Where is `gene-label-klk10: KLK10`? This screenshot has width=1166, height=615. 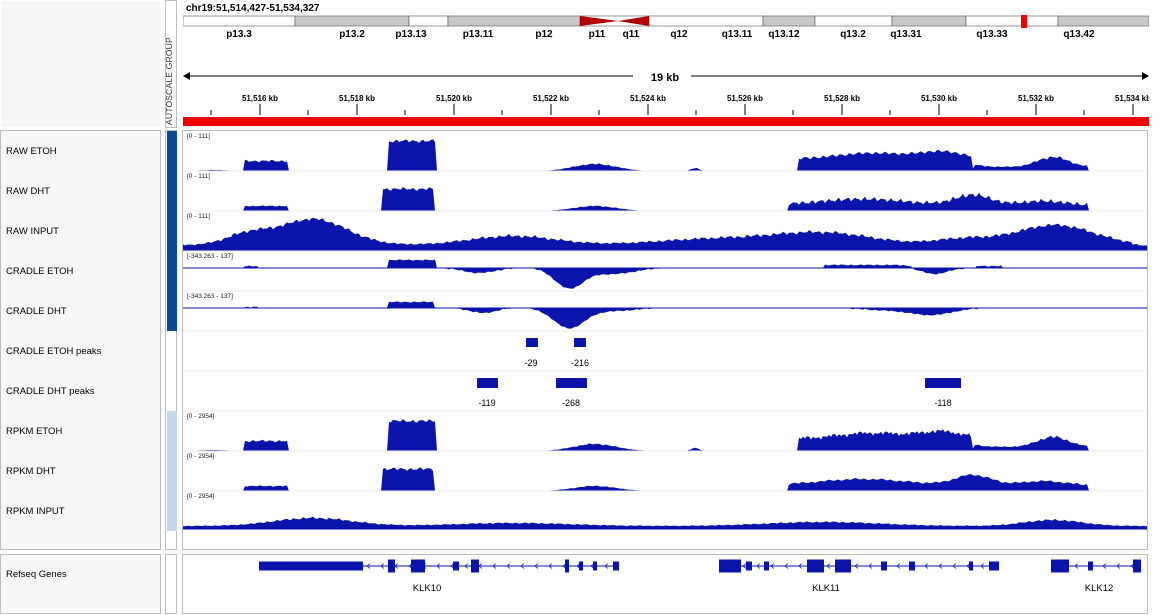
gene-label-klk10: KLK10 is located at coordinates (427, 588).